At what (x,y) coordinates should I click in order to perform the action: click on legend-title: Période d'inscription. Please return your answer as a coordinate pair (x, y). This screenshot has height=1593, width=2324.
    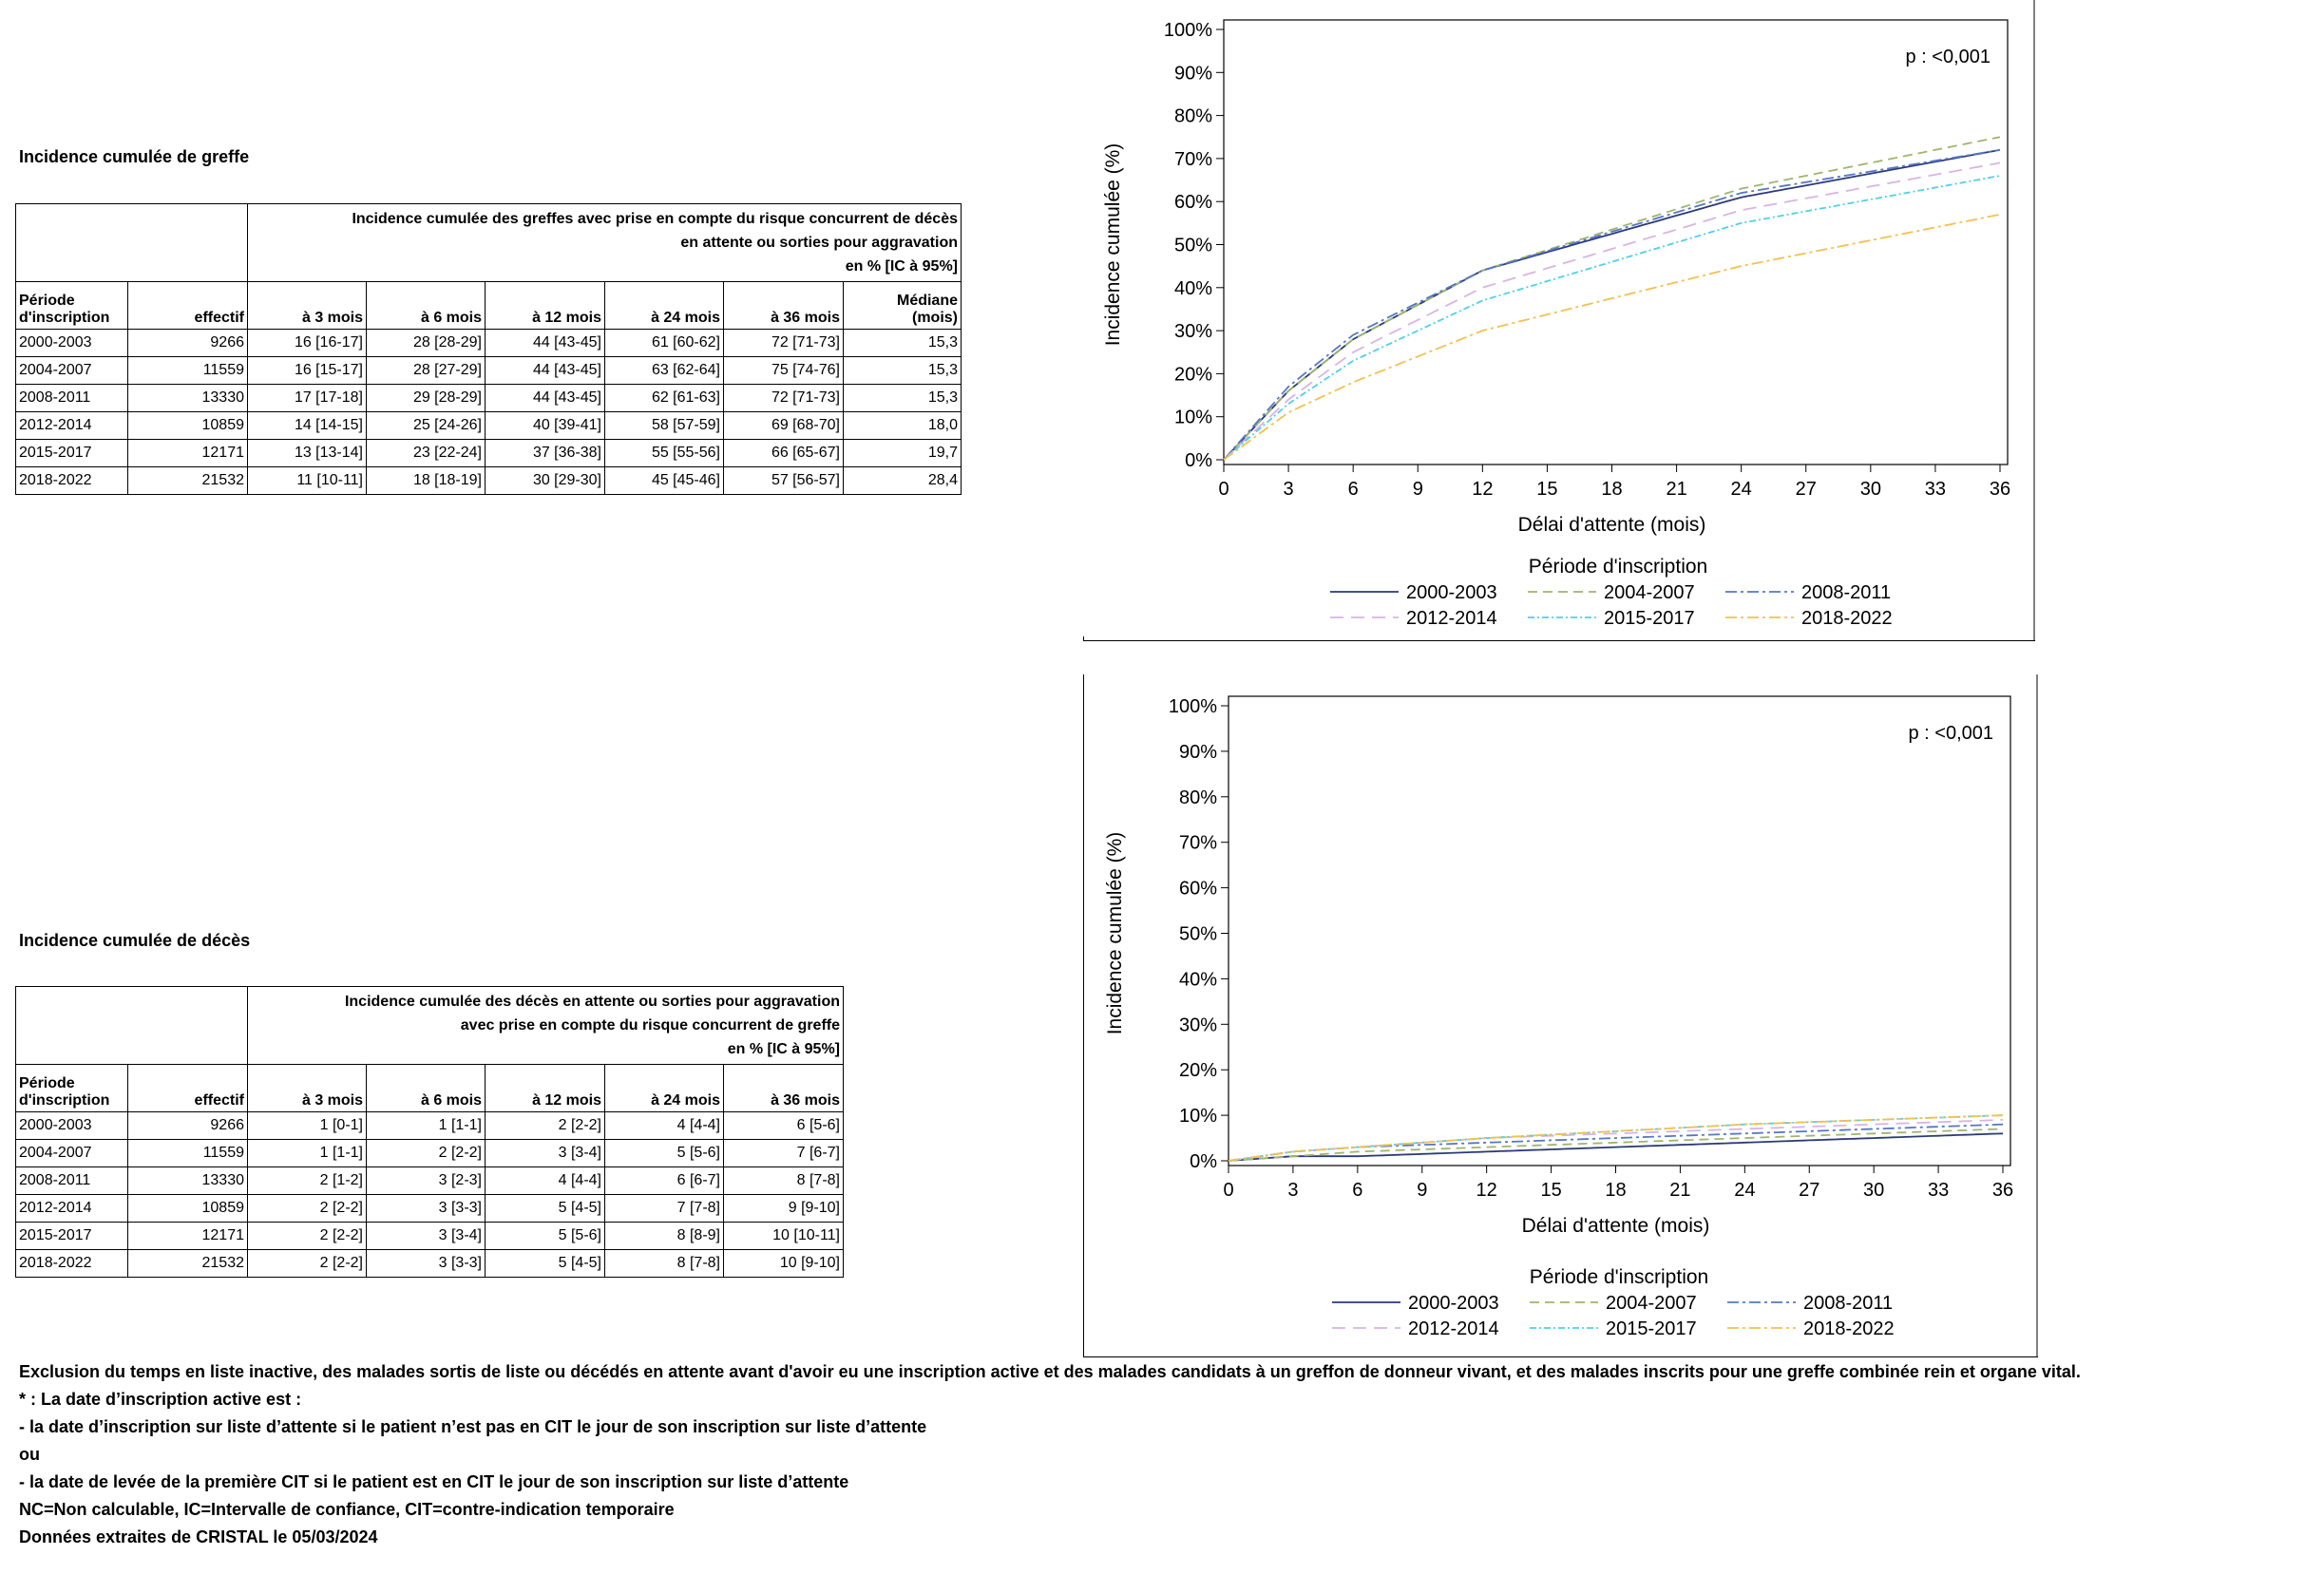
    Looking at the image, I should click on (1618, 567).